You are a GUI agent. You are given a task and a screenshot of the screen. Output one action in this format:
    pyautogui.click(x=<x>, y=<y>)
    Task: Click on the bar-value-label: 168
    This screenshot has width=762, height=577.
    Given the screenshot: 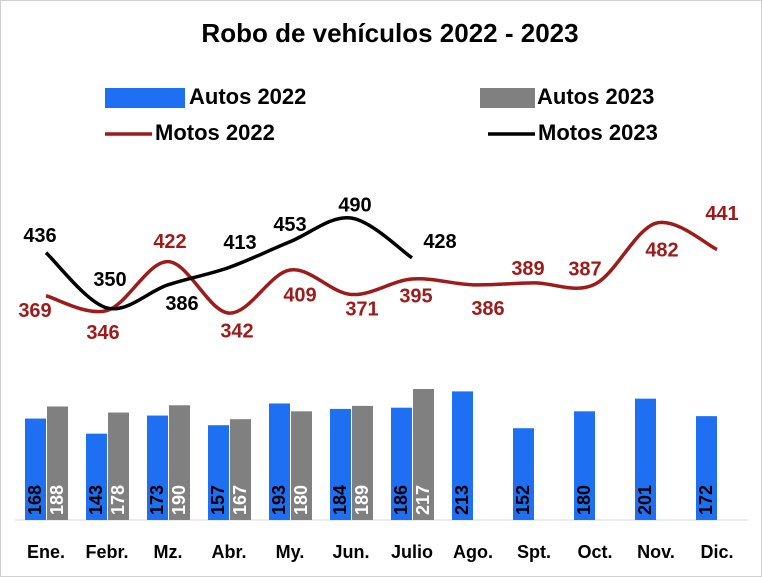 What is the action you would take?
    pyautogui.click(x=35, y=500)
    